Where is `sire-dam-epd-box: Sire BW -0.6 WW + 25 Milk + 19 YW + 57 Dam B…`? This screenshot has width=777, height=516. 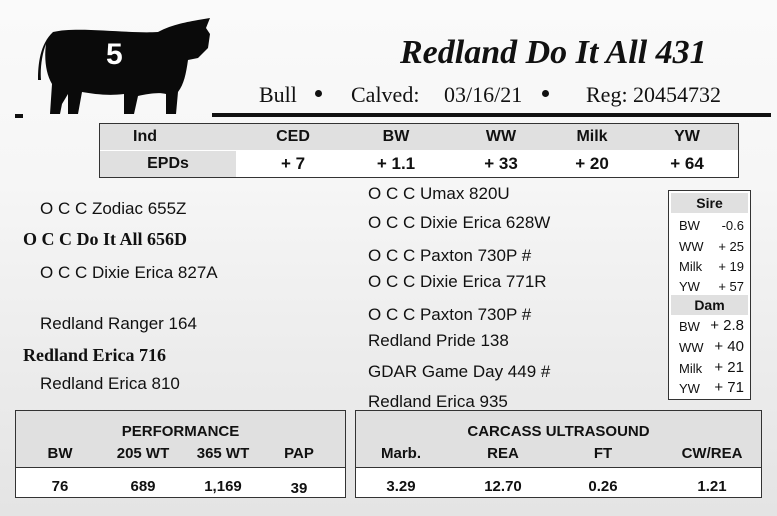 sire-dam-epd-box: Sire BW -0.6 WW + 25 Milk + 19 YW + 57 Dam B… is located at coordinates (709, 295).